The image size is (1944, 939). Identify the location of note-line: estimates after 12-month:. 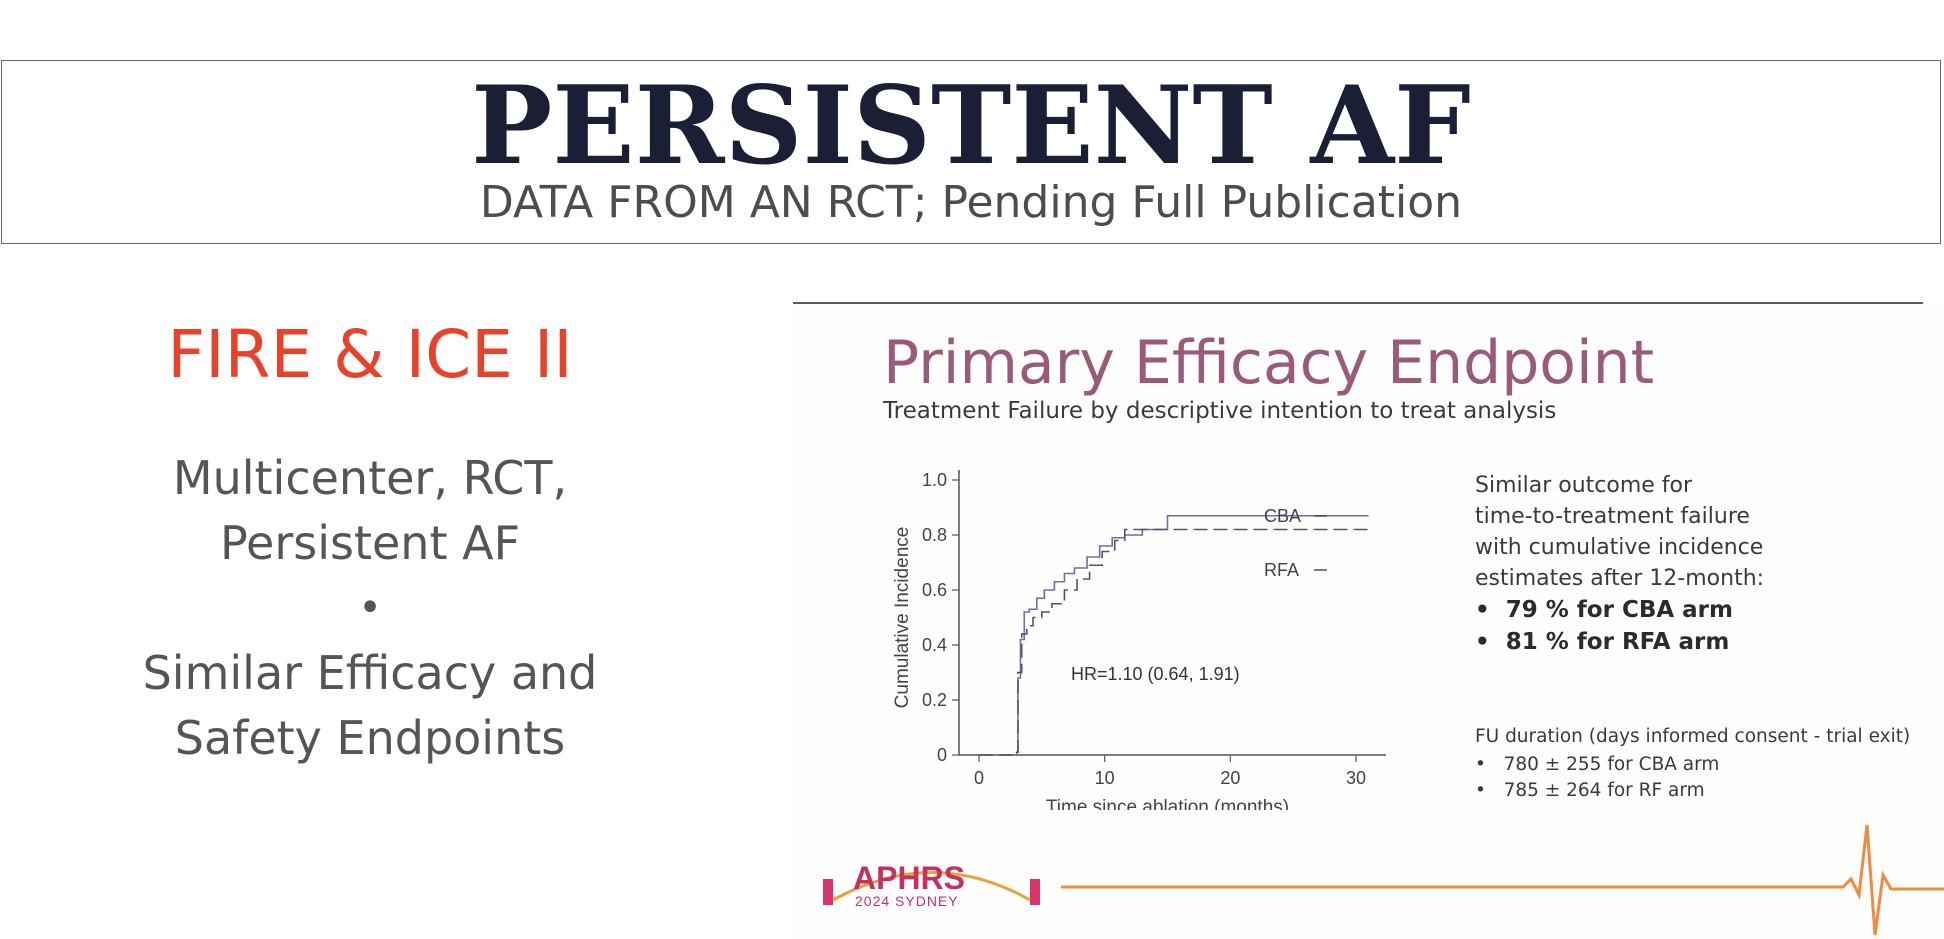
(1620, 578).